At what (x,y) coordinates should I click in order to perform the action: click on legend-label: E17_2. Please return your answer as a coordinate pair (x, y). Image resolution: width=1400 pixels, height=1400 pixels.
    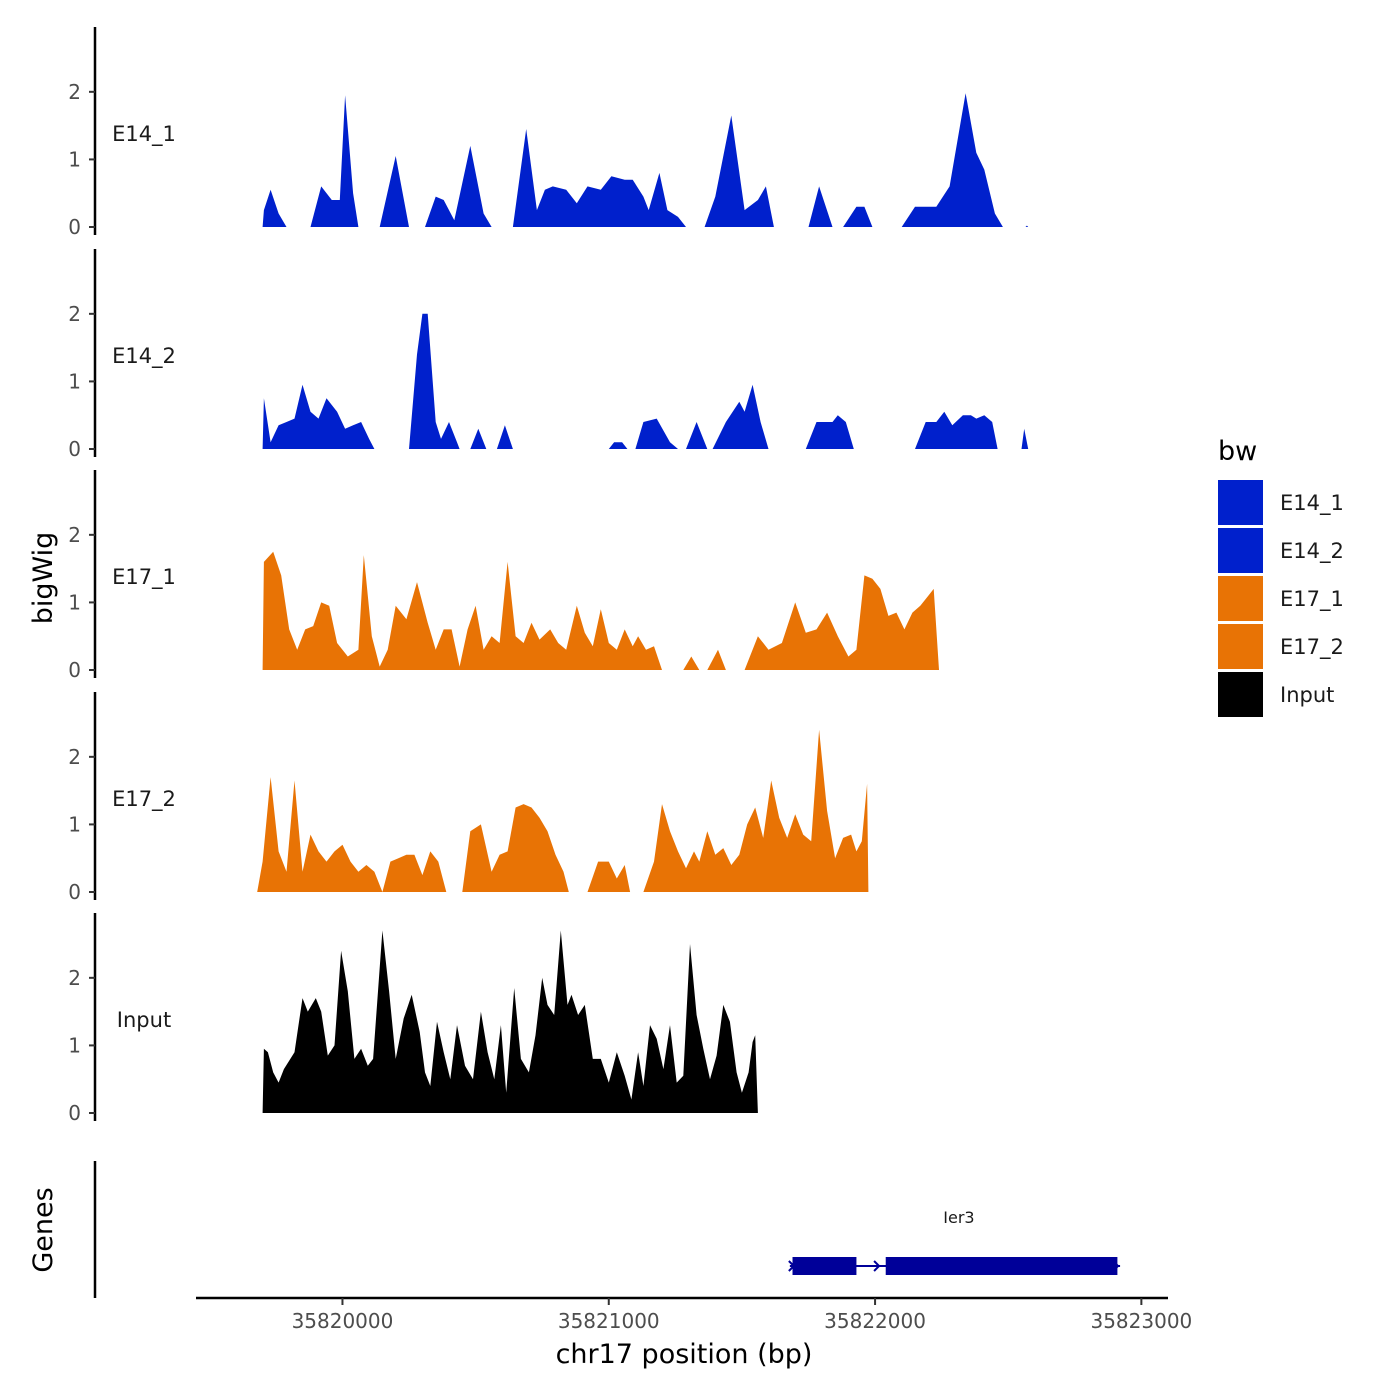
    Looking at the image, I should click on (1312, 647).